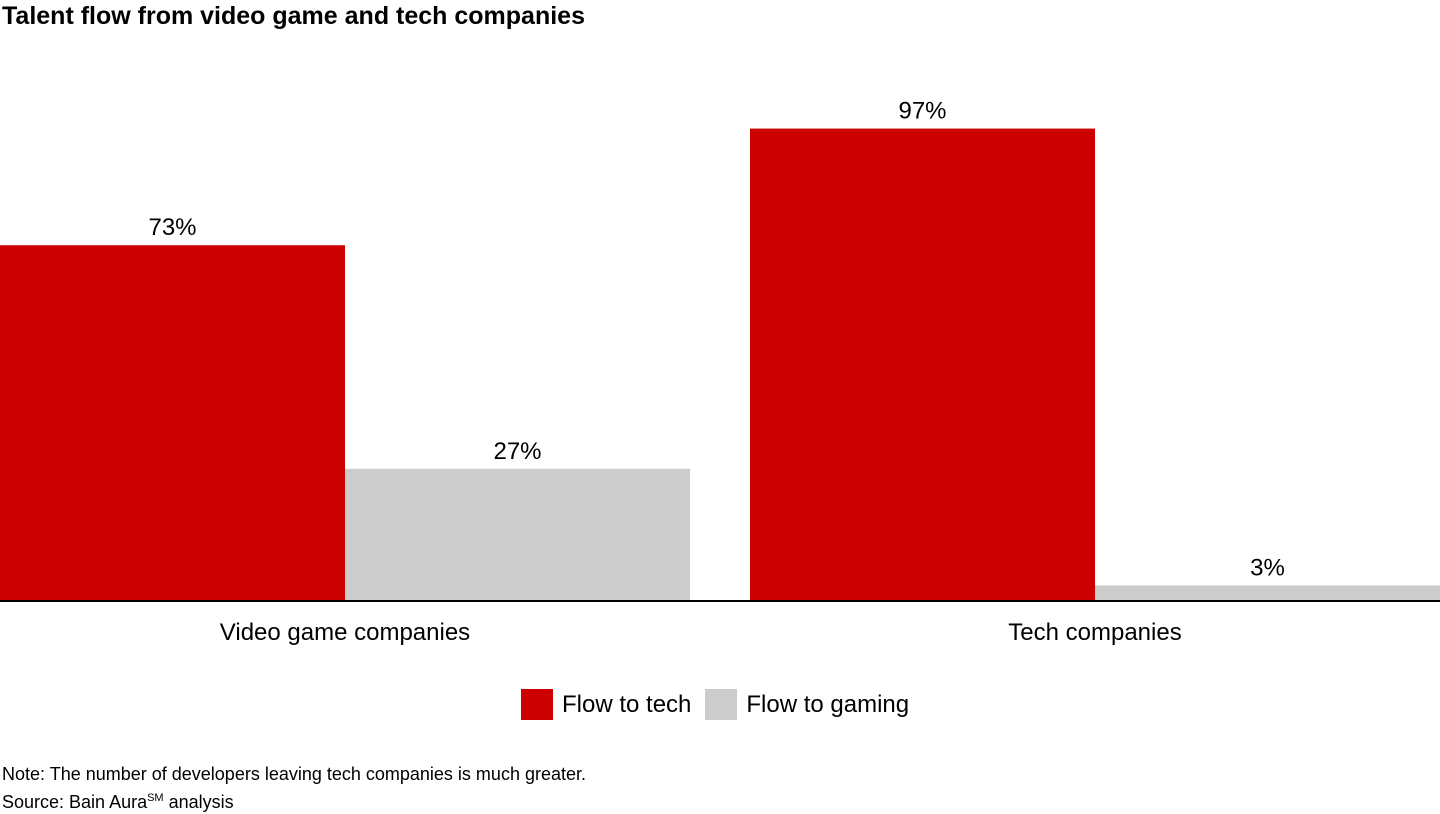 The height and width of the screenshot is (814, 1440). Describe the element at coordinates (75, 802) in the screenshot. I see `source-text: Source: Bain Aura` at that location.